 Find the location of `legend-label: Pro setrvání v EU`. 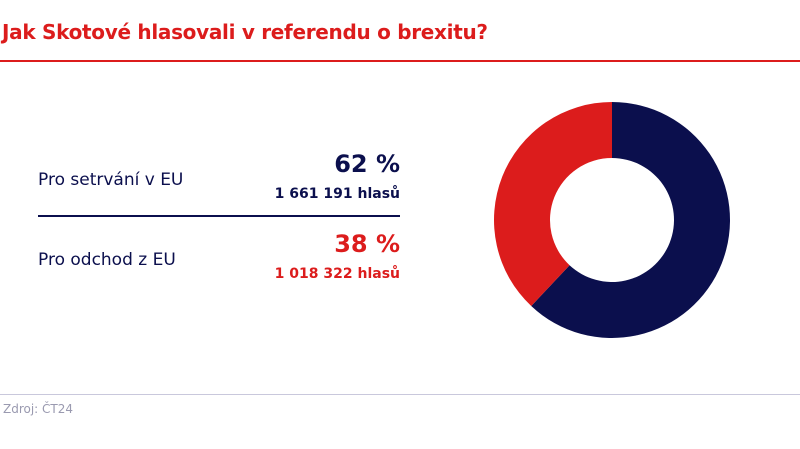

legend-label: Pro setrvání v EU is located at coordinates (111, 180).